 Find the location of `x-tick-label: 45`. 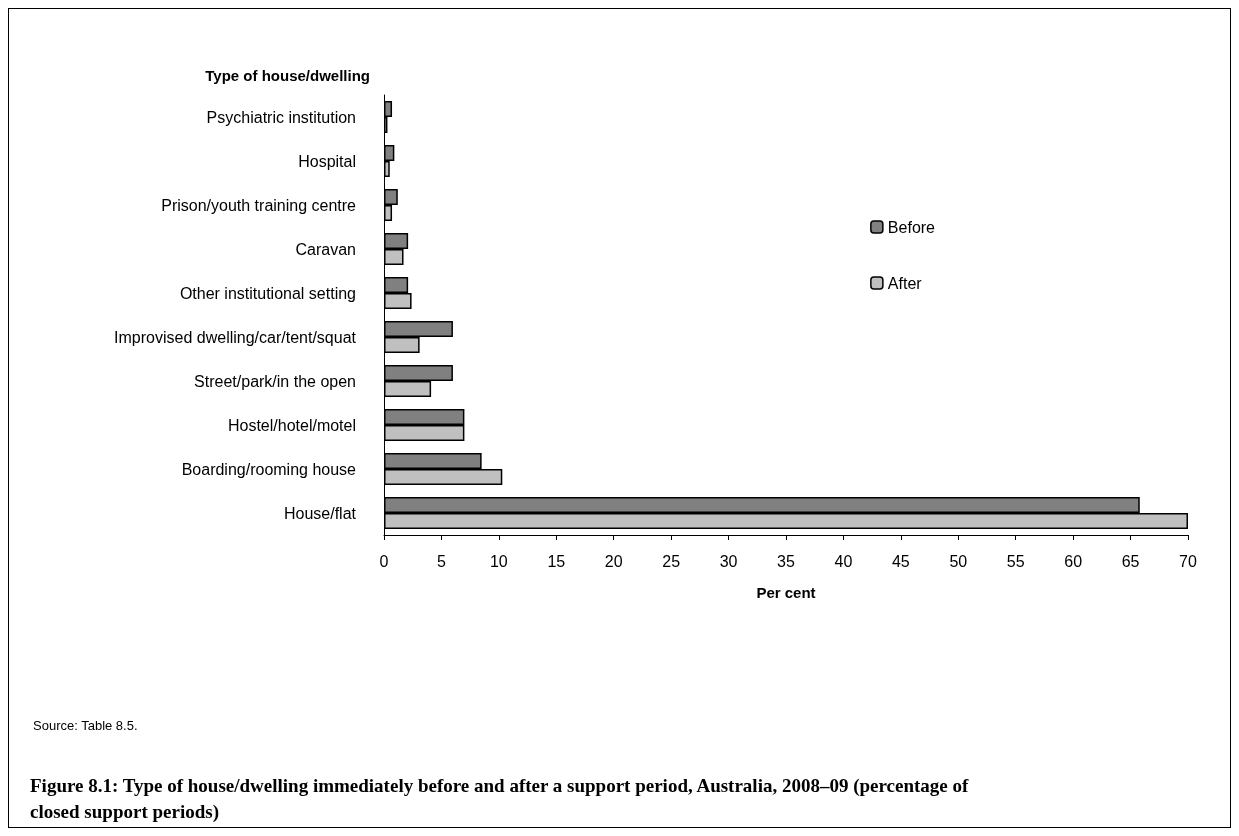

x-tick-label: 45 is located at coordinates (900, 561).